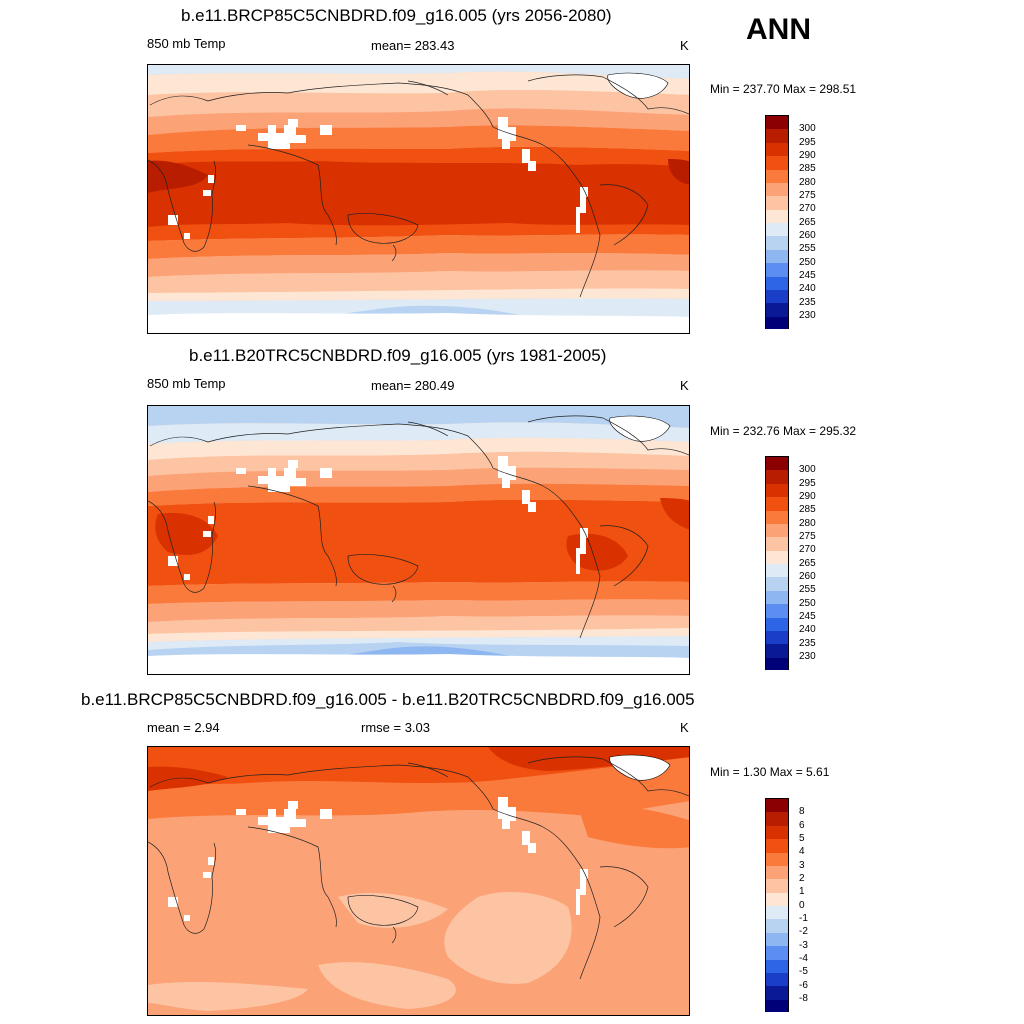  What do you see at coordinates (807, 302) in the screenshot?
I see `panel-1-colorbar-label: 235` at bounding box center [807, 302].